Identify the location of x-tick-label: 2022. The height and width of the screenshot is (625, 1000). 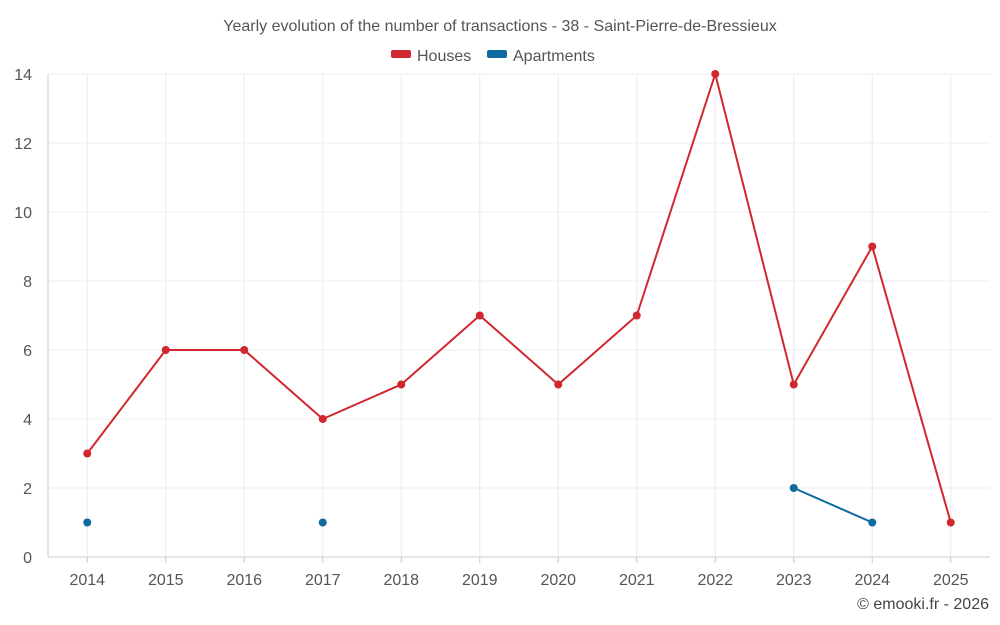
(715, 580).